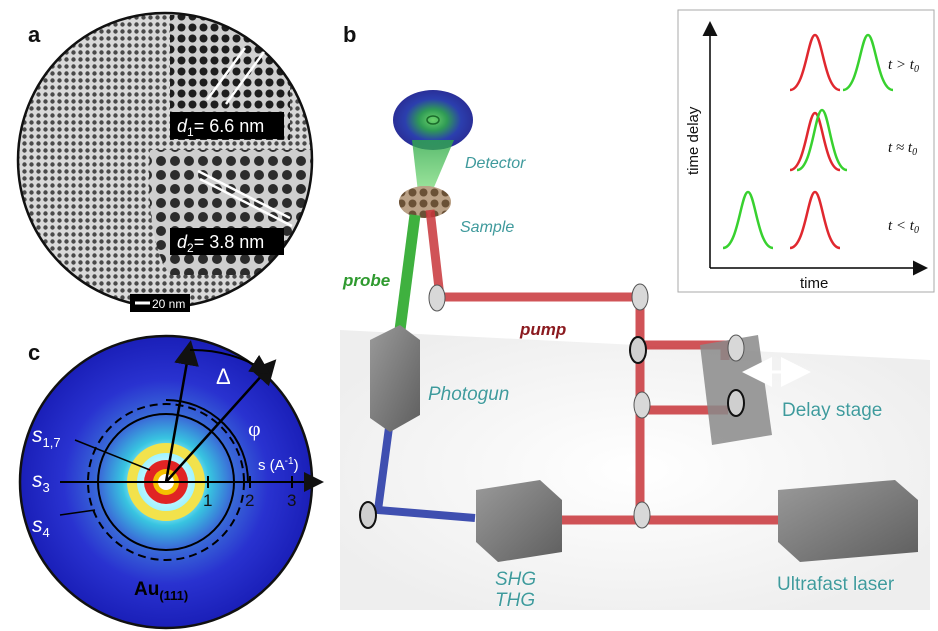  What do you see at coordinates (433, 166) in the screenshot?
I see `electron-cone` at bounding box center [433, 166].